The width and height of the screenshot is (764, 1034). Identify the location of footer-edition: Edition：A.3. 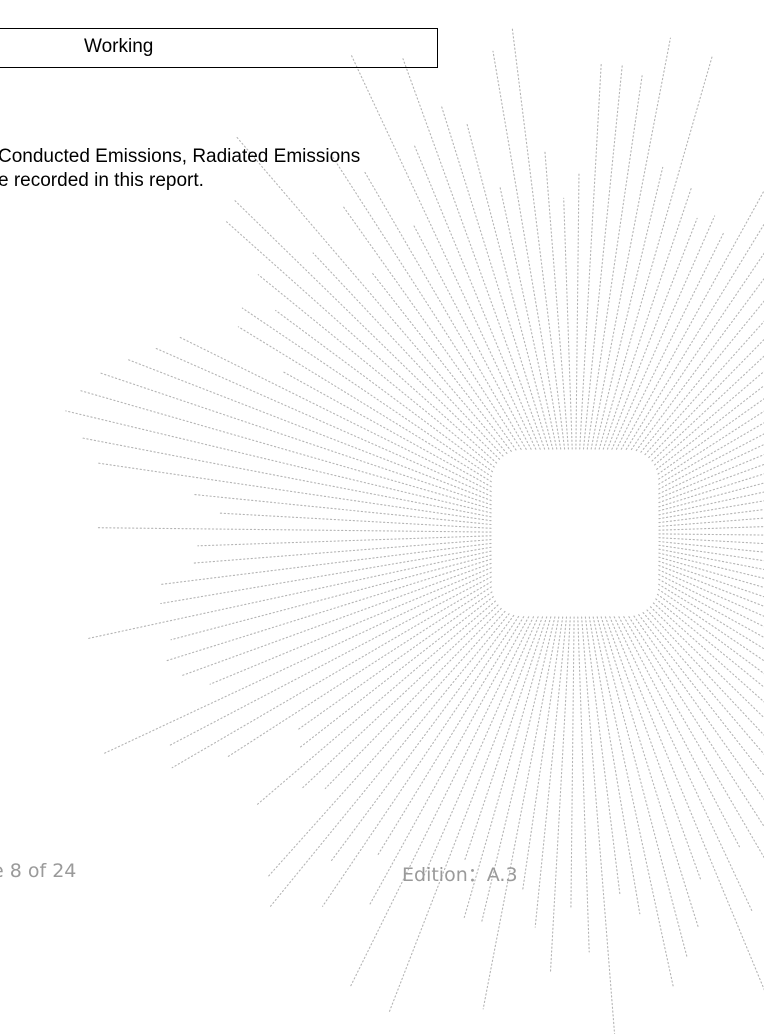
(460, 875).